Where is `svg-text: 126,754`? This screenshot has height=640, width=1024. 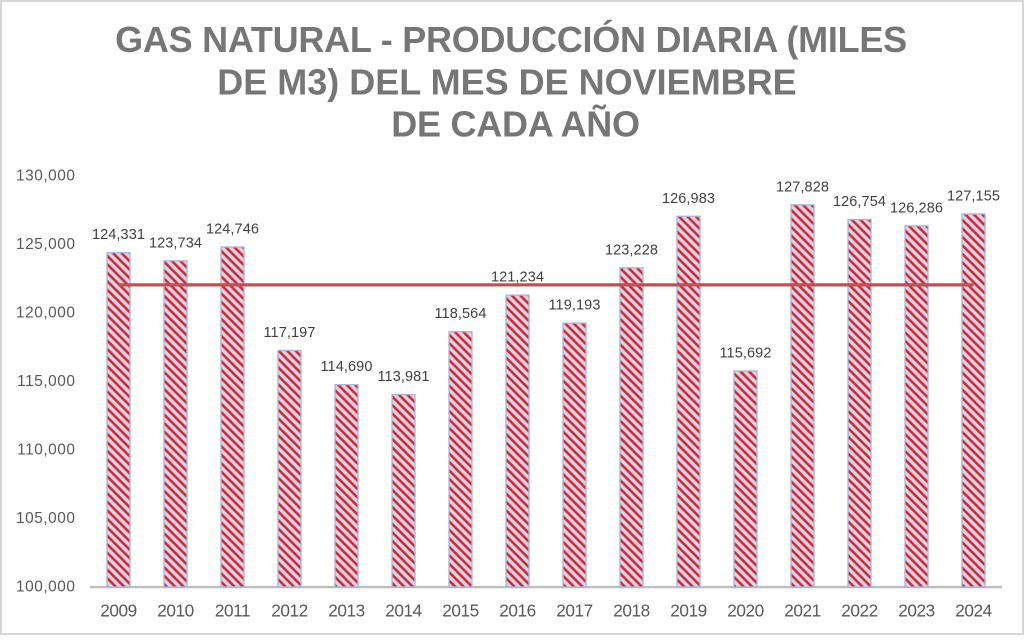 svg-text: 126,754 is located at coordinates (859, 202).